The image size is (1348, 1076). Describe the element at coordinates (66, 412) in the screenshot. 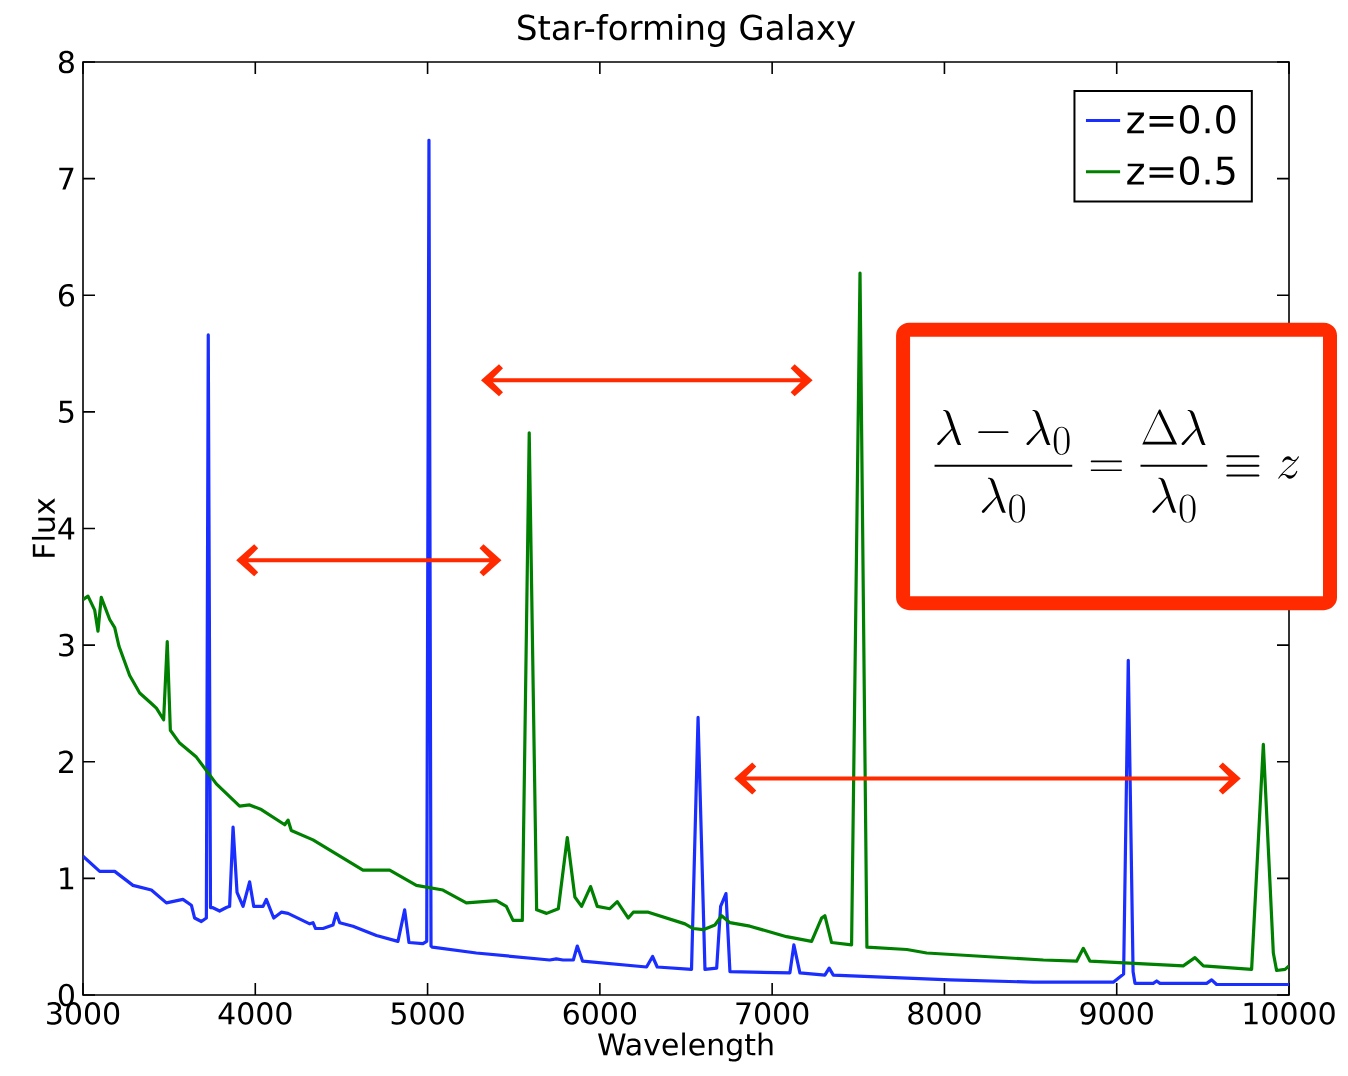

I see `y-tick-label: 5` at that location.